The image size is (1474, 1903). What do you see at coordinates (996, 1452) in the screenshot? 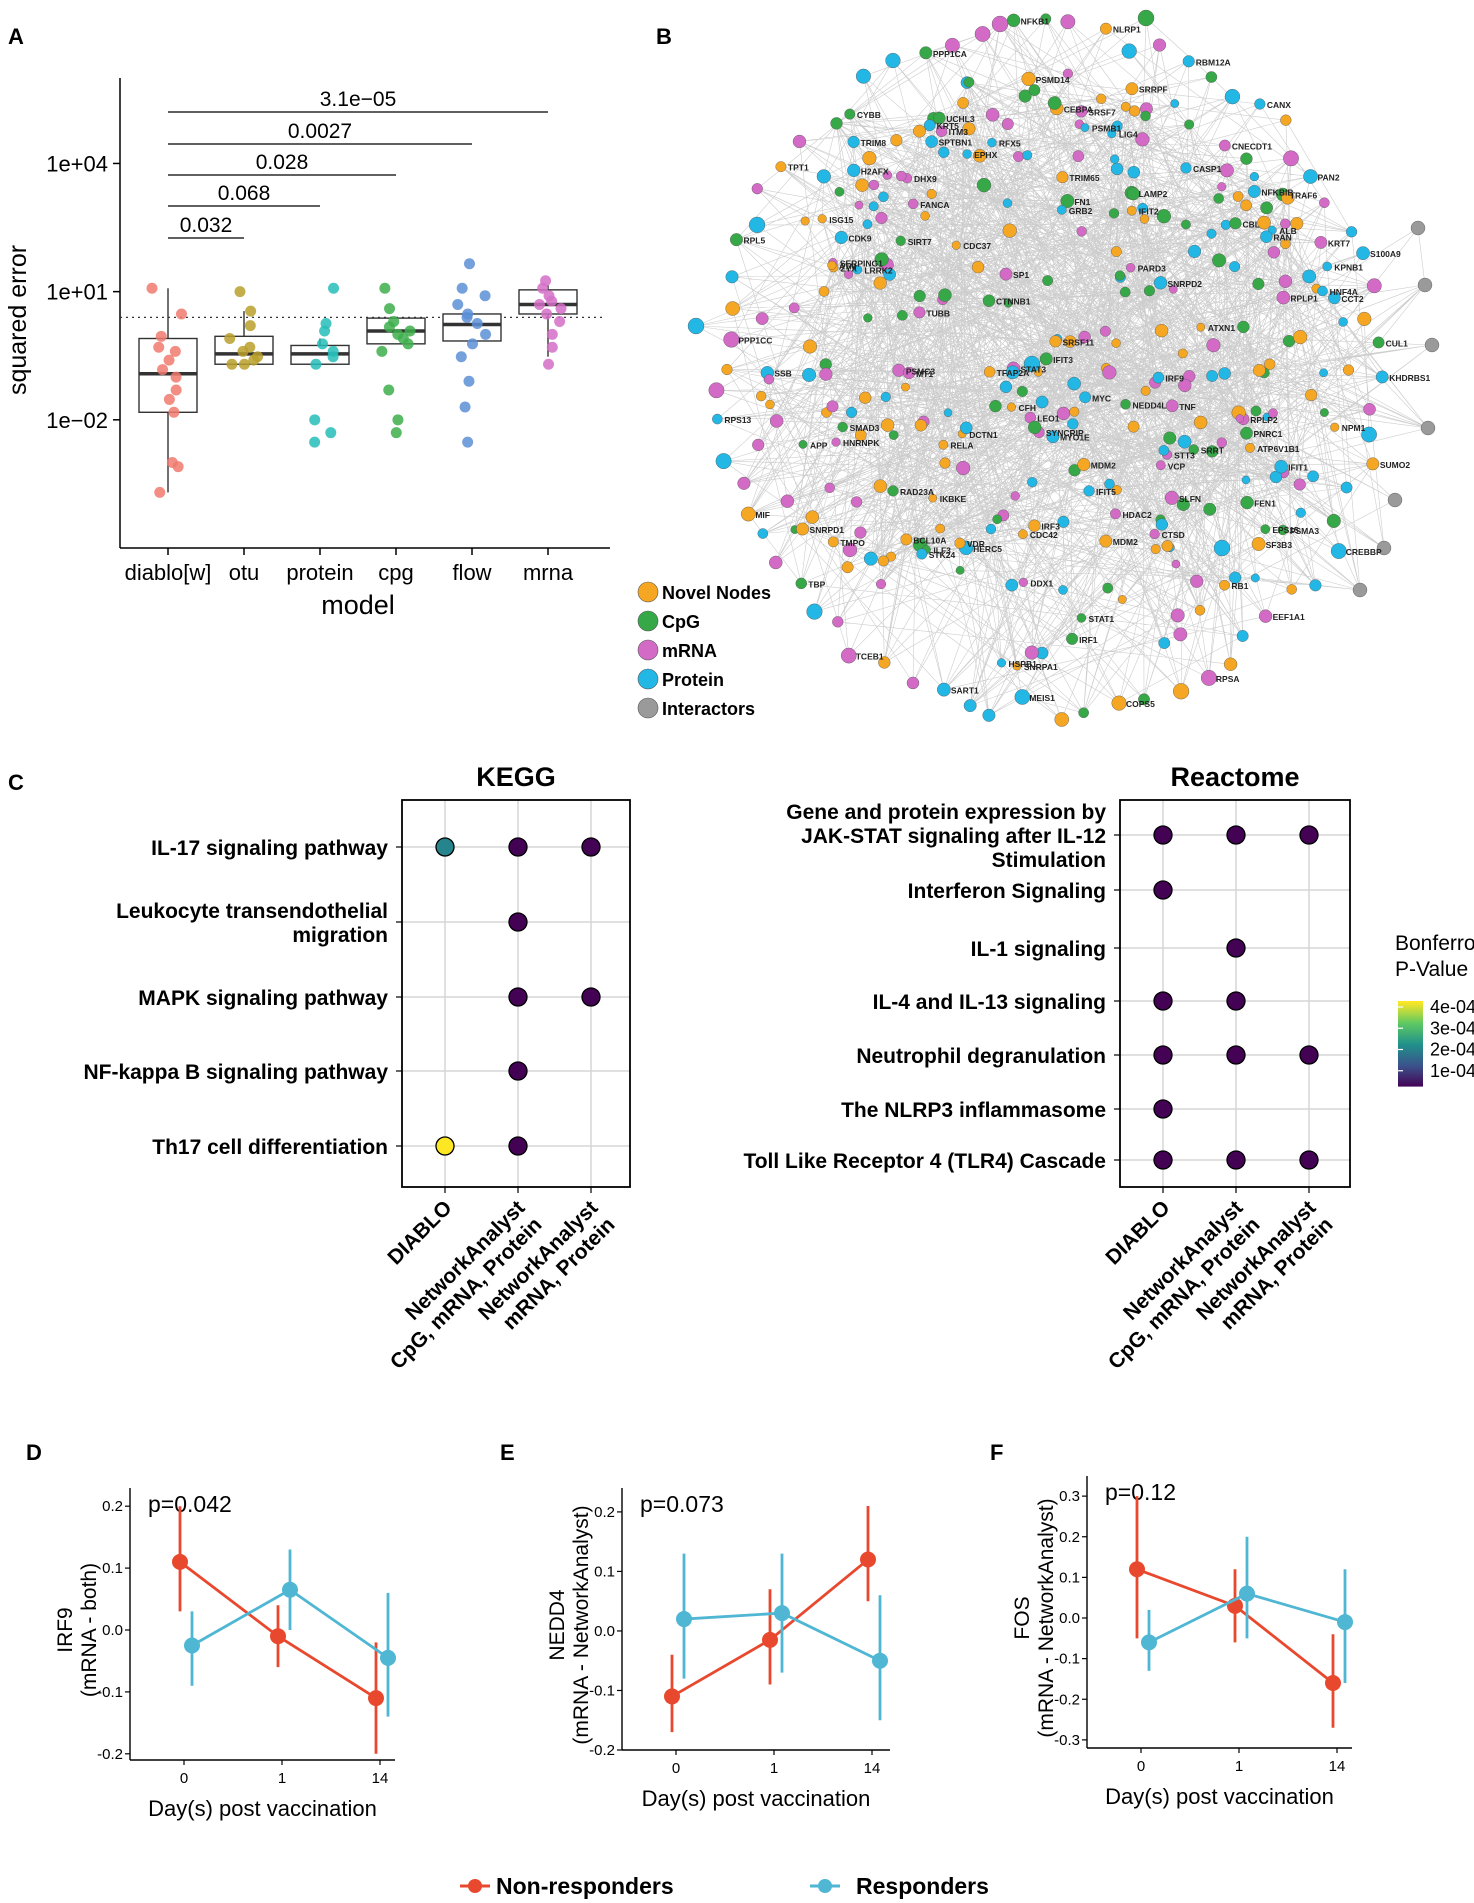
I see `panel-letter-f: F` at bounding box center [996, 1452].